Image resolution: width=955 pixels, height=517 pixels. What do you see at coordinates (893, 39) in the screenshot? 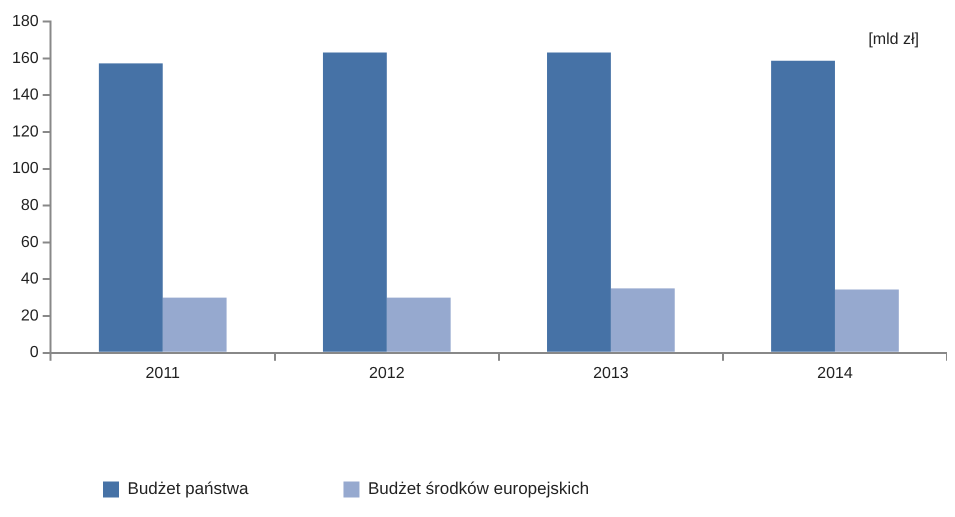
I see `annotation: [mld zł]` at bounding box center [893, 39].